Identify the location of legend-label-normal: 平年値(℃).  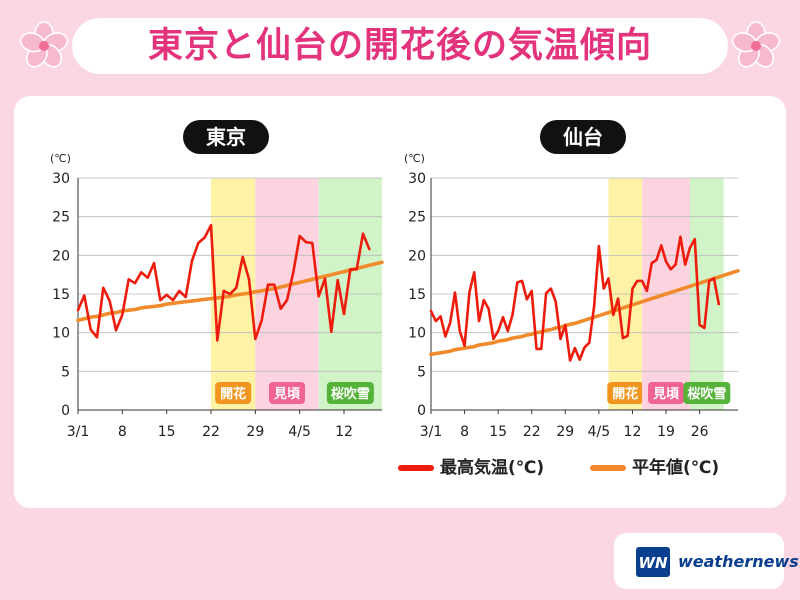
(676, 468).